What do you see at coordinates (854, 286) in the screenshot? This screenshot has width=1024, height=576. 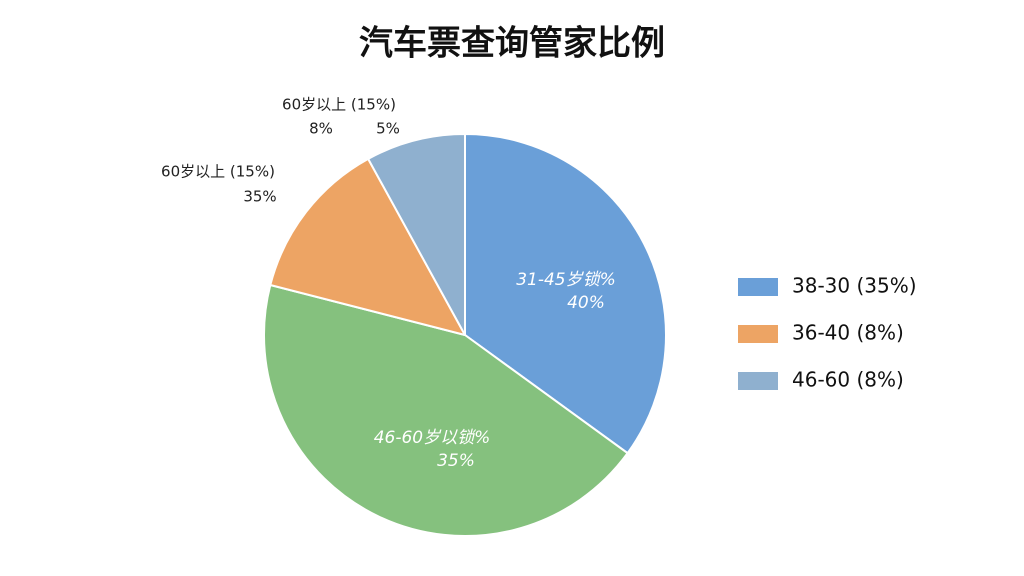 I see `legend-label: 38-30 (35%)` at bounding box center [854, 286].